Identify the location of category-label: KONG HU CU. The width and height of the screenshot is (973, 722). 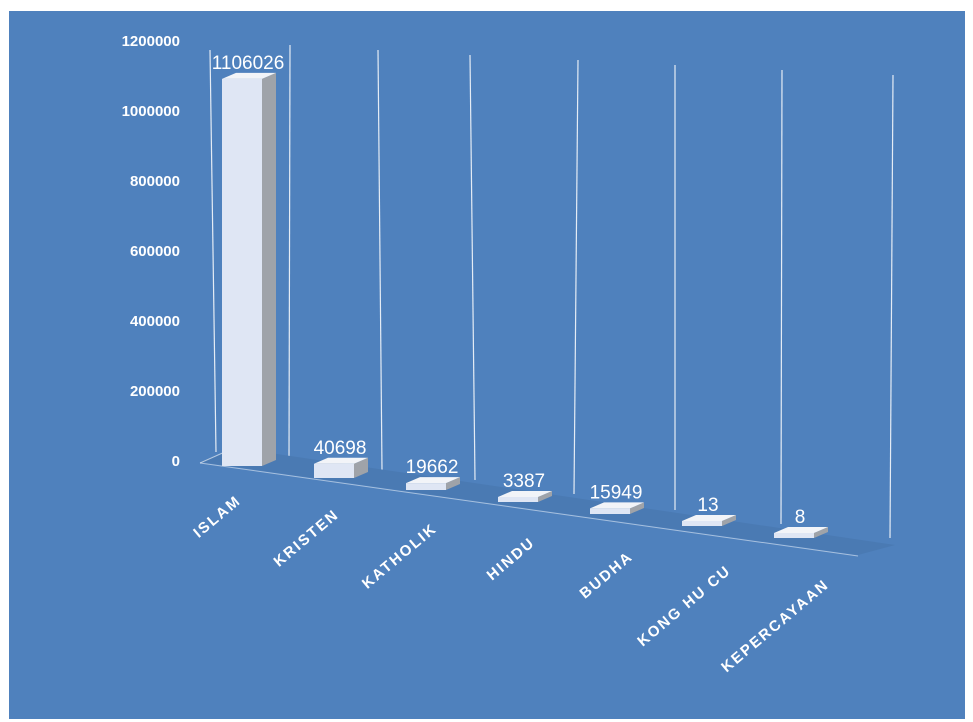
(684, 606).